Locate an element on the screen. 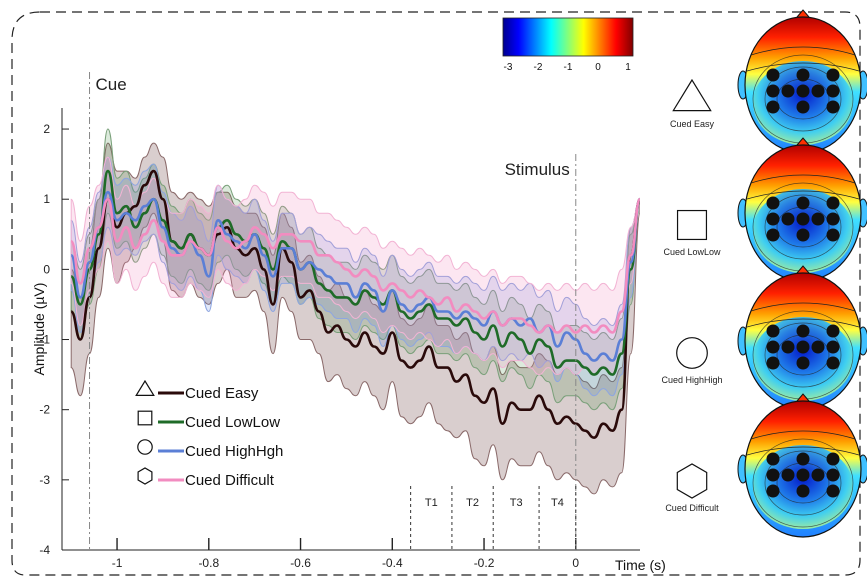  legend-entry: Cued Easy is located at coordinates (197, 390).